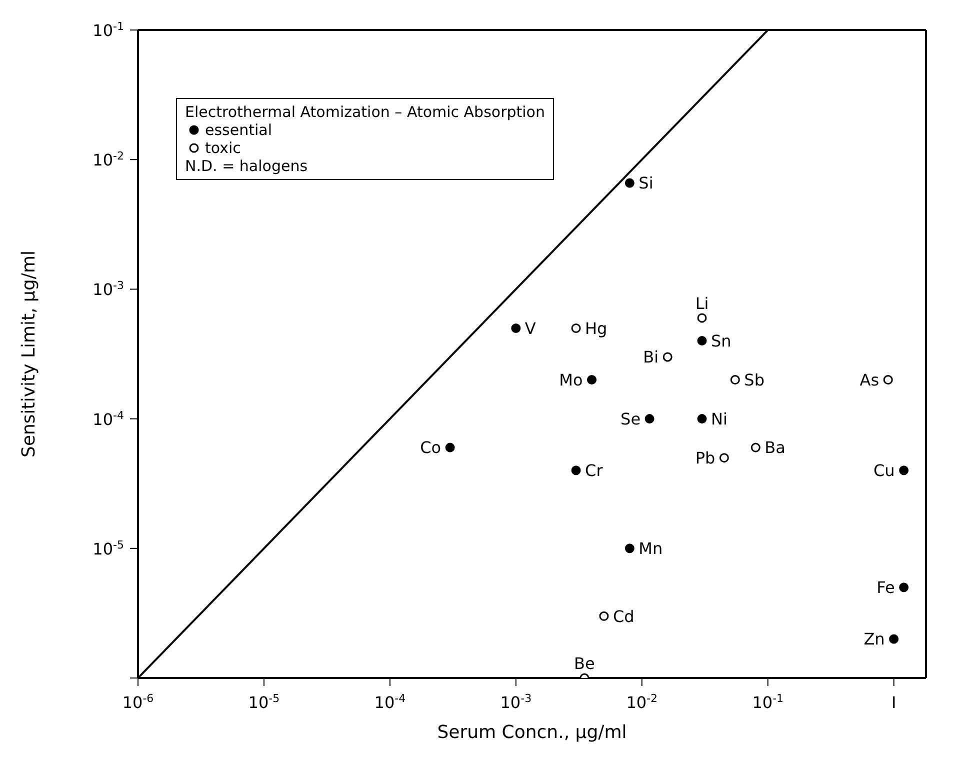 The image size is (959, 776). I want to click on annotation: Fe, so click(885, 588).